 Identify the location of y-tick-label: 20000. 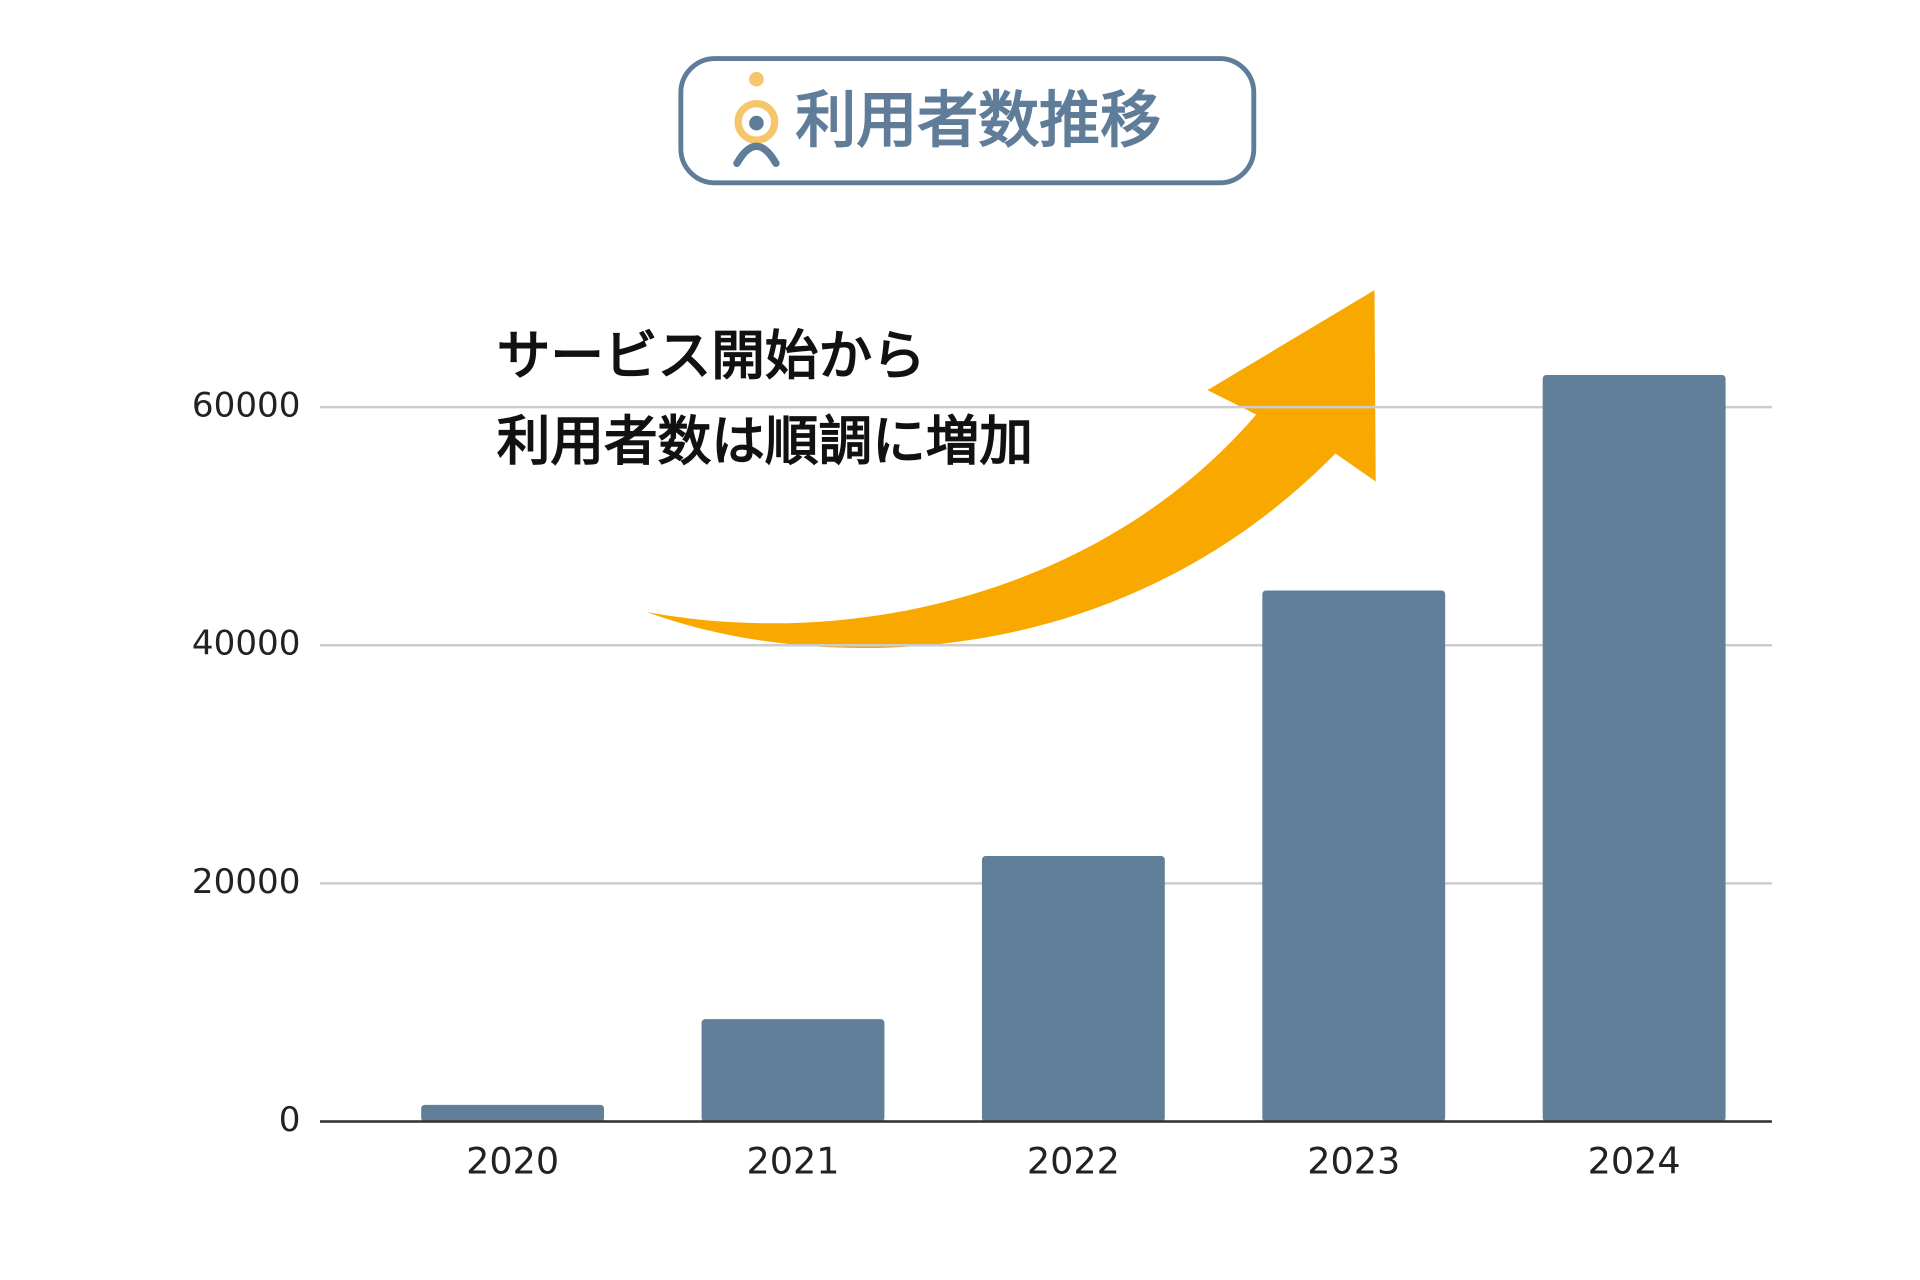
(246, 882).